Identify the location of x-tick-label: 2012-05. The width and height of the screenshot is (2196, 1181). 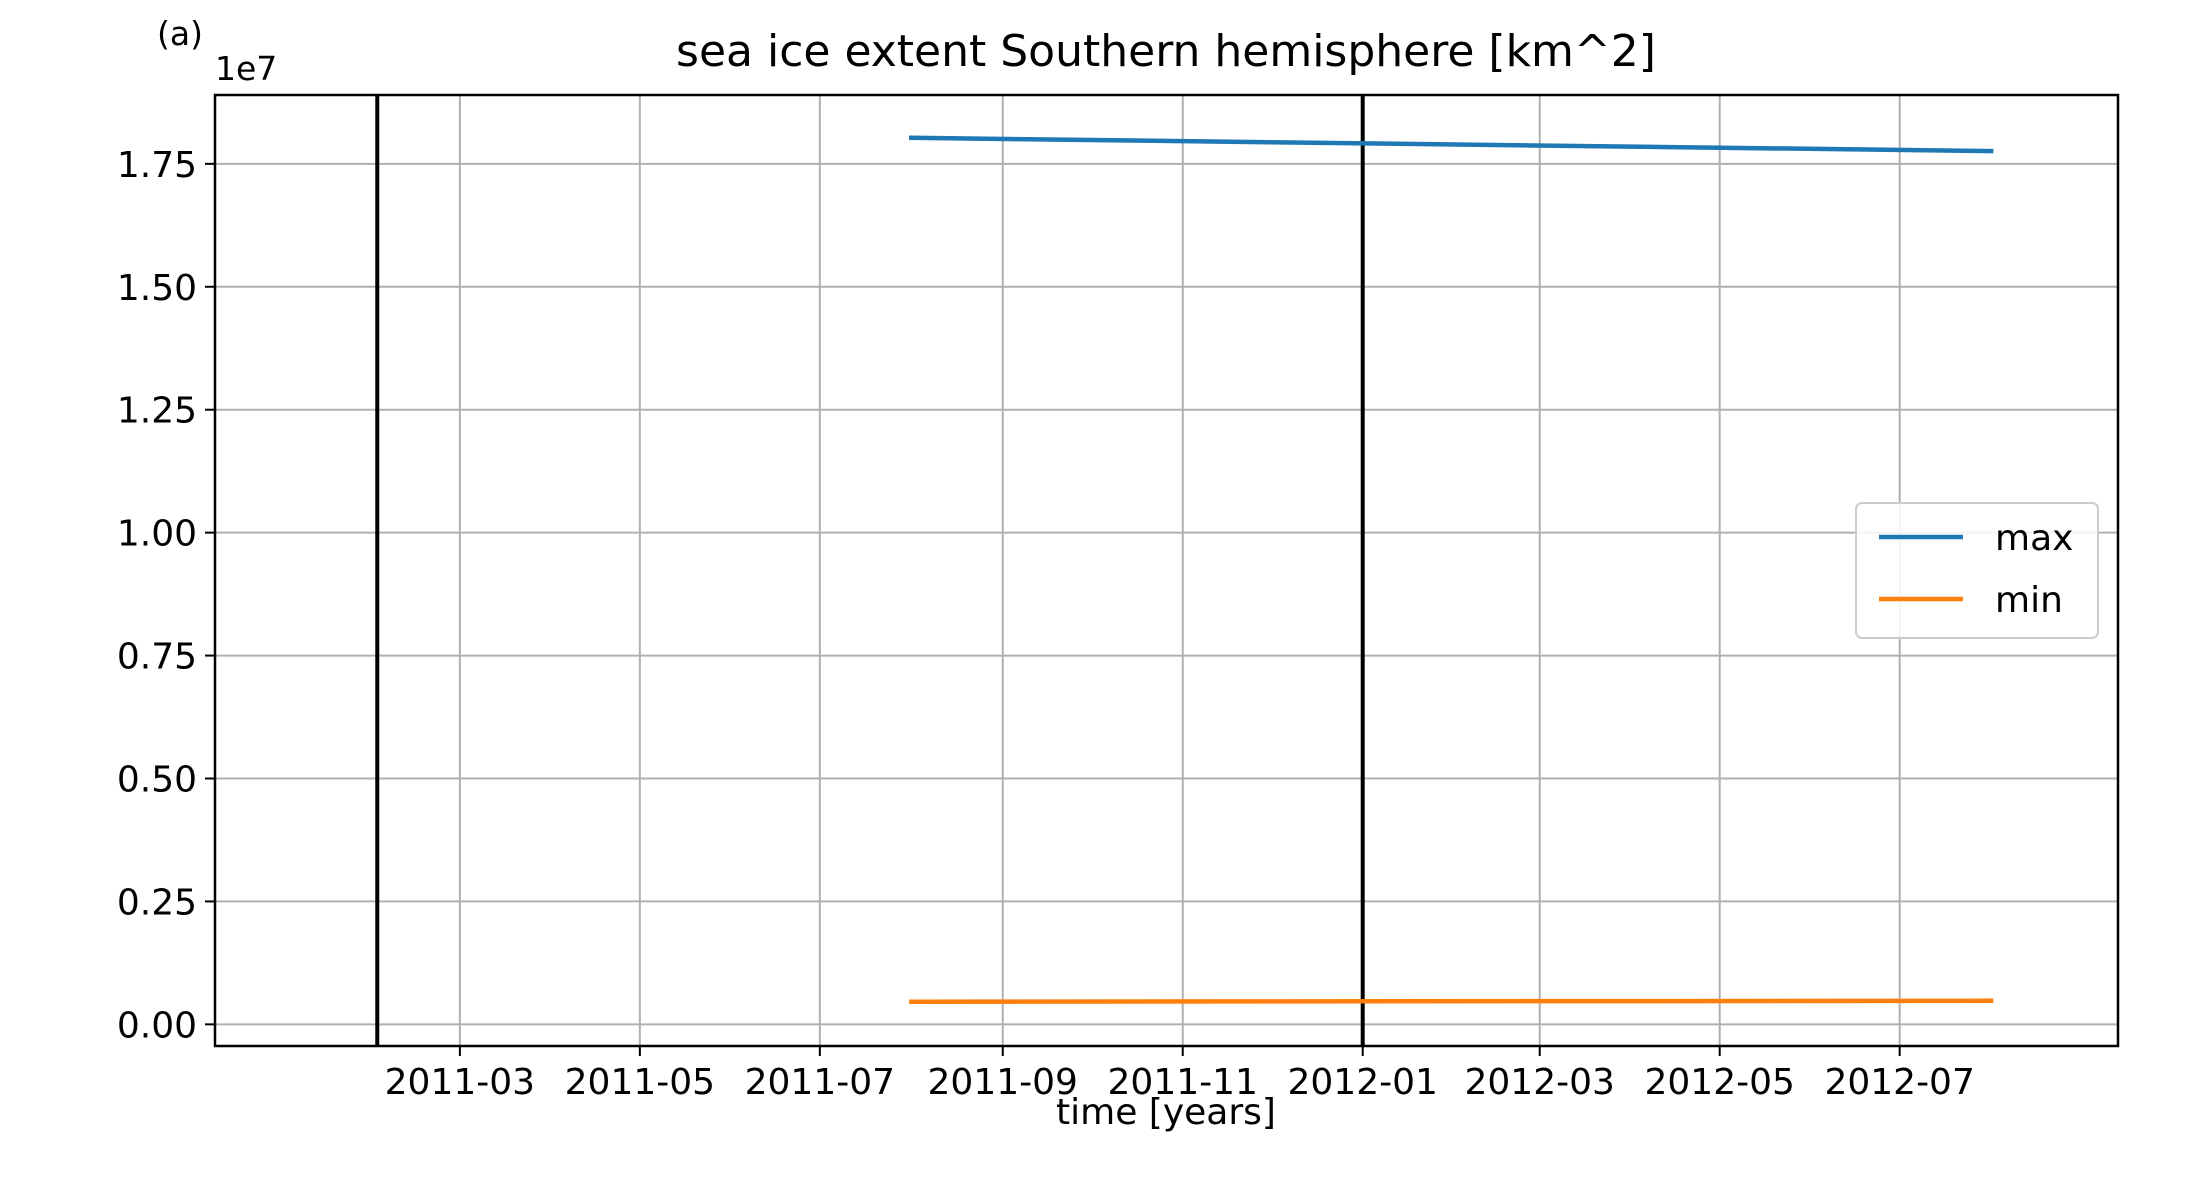
(1719, 1082).